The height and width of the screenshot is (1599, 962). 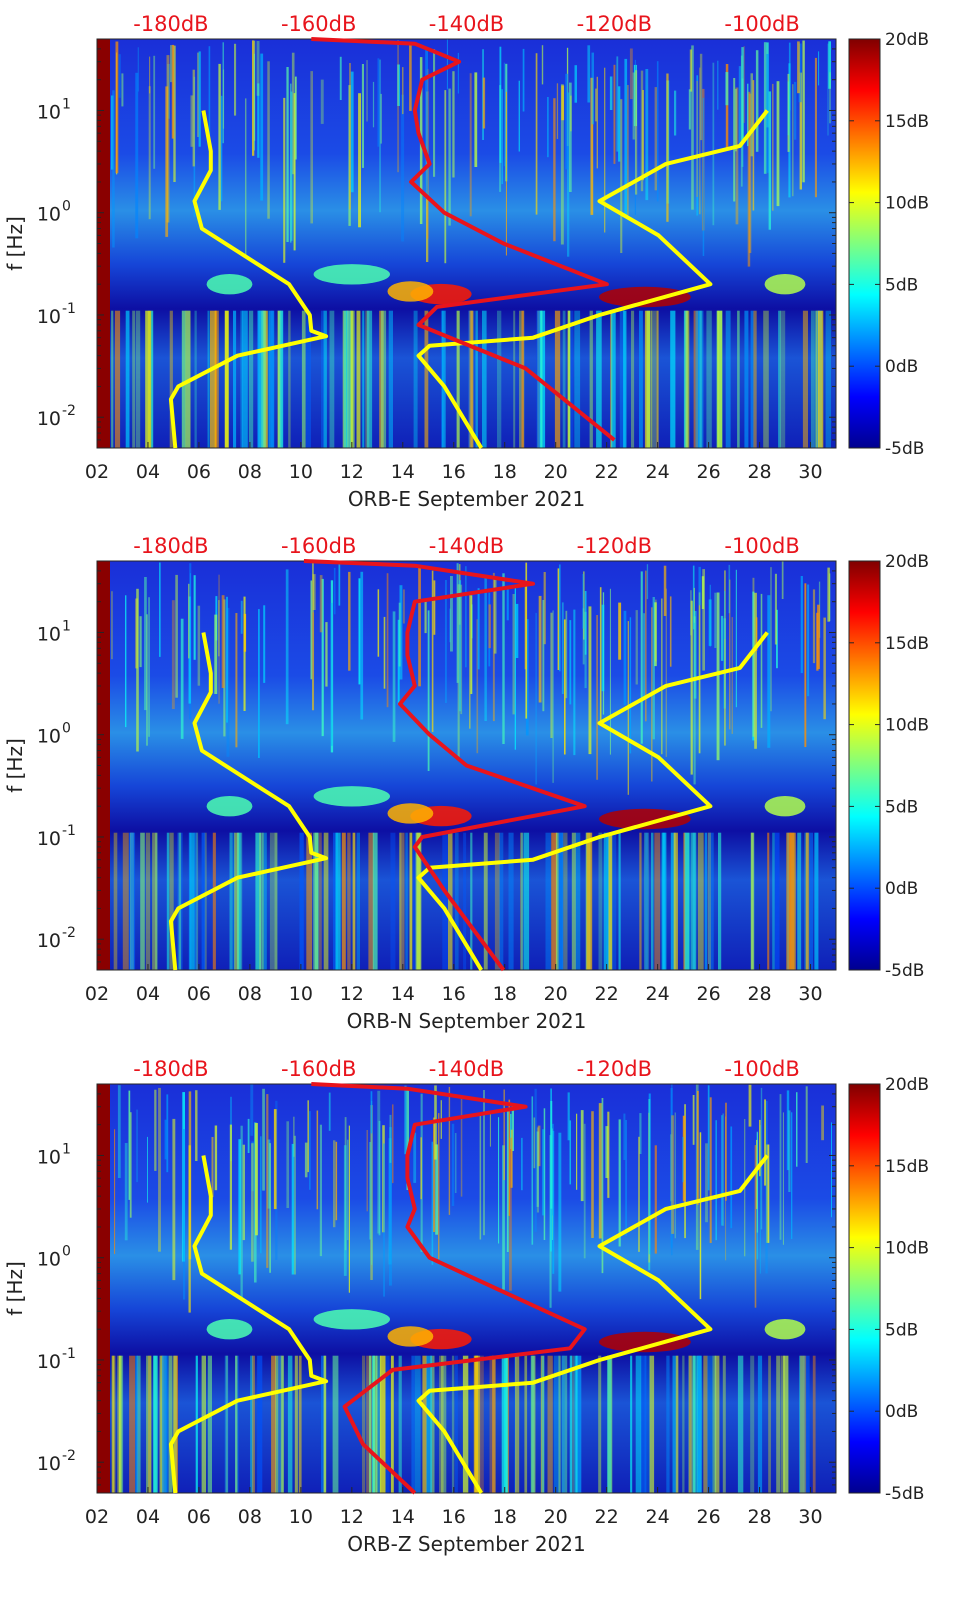 What do you see at coordinates (466, 24) in the screenshot?
I see `top-db-label: -140dB` at bounding box center [466, 24].